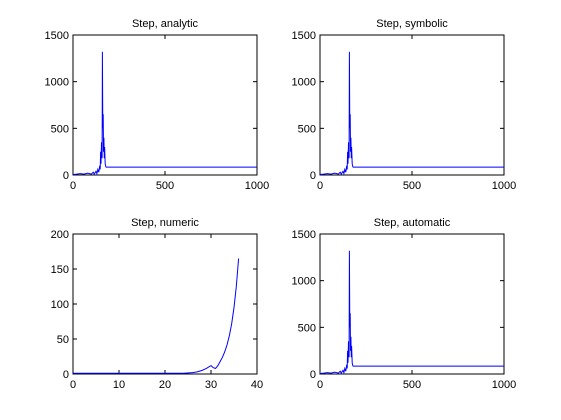  I want to click on y-tick-label: 200, so click(60, 235).